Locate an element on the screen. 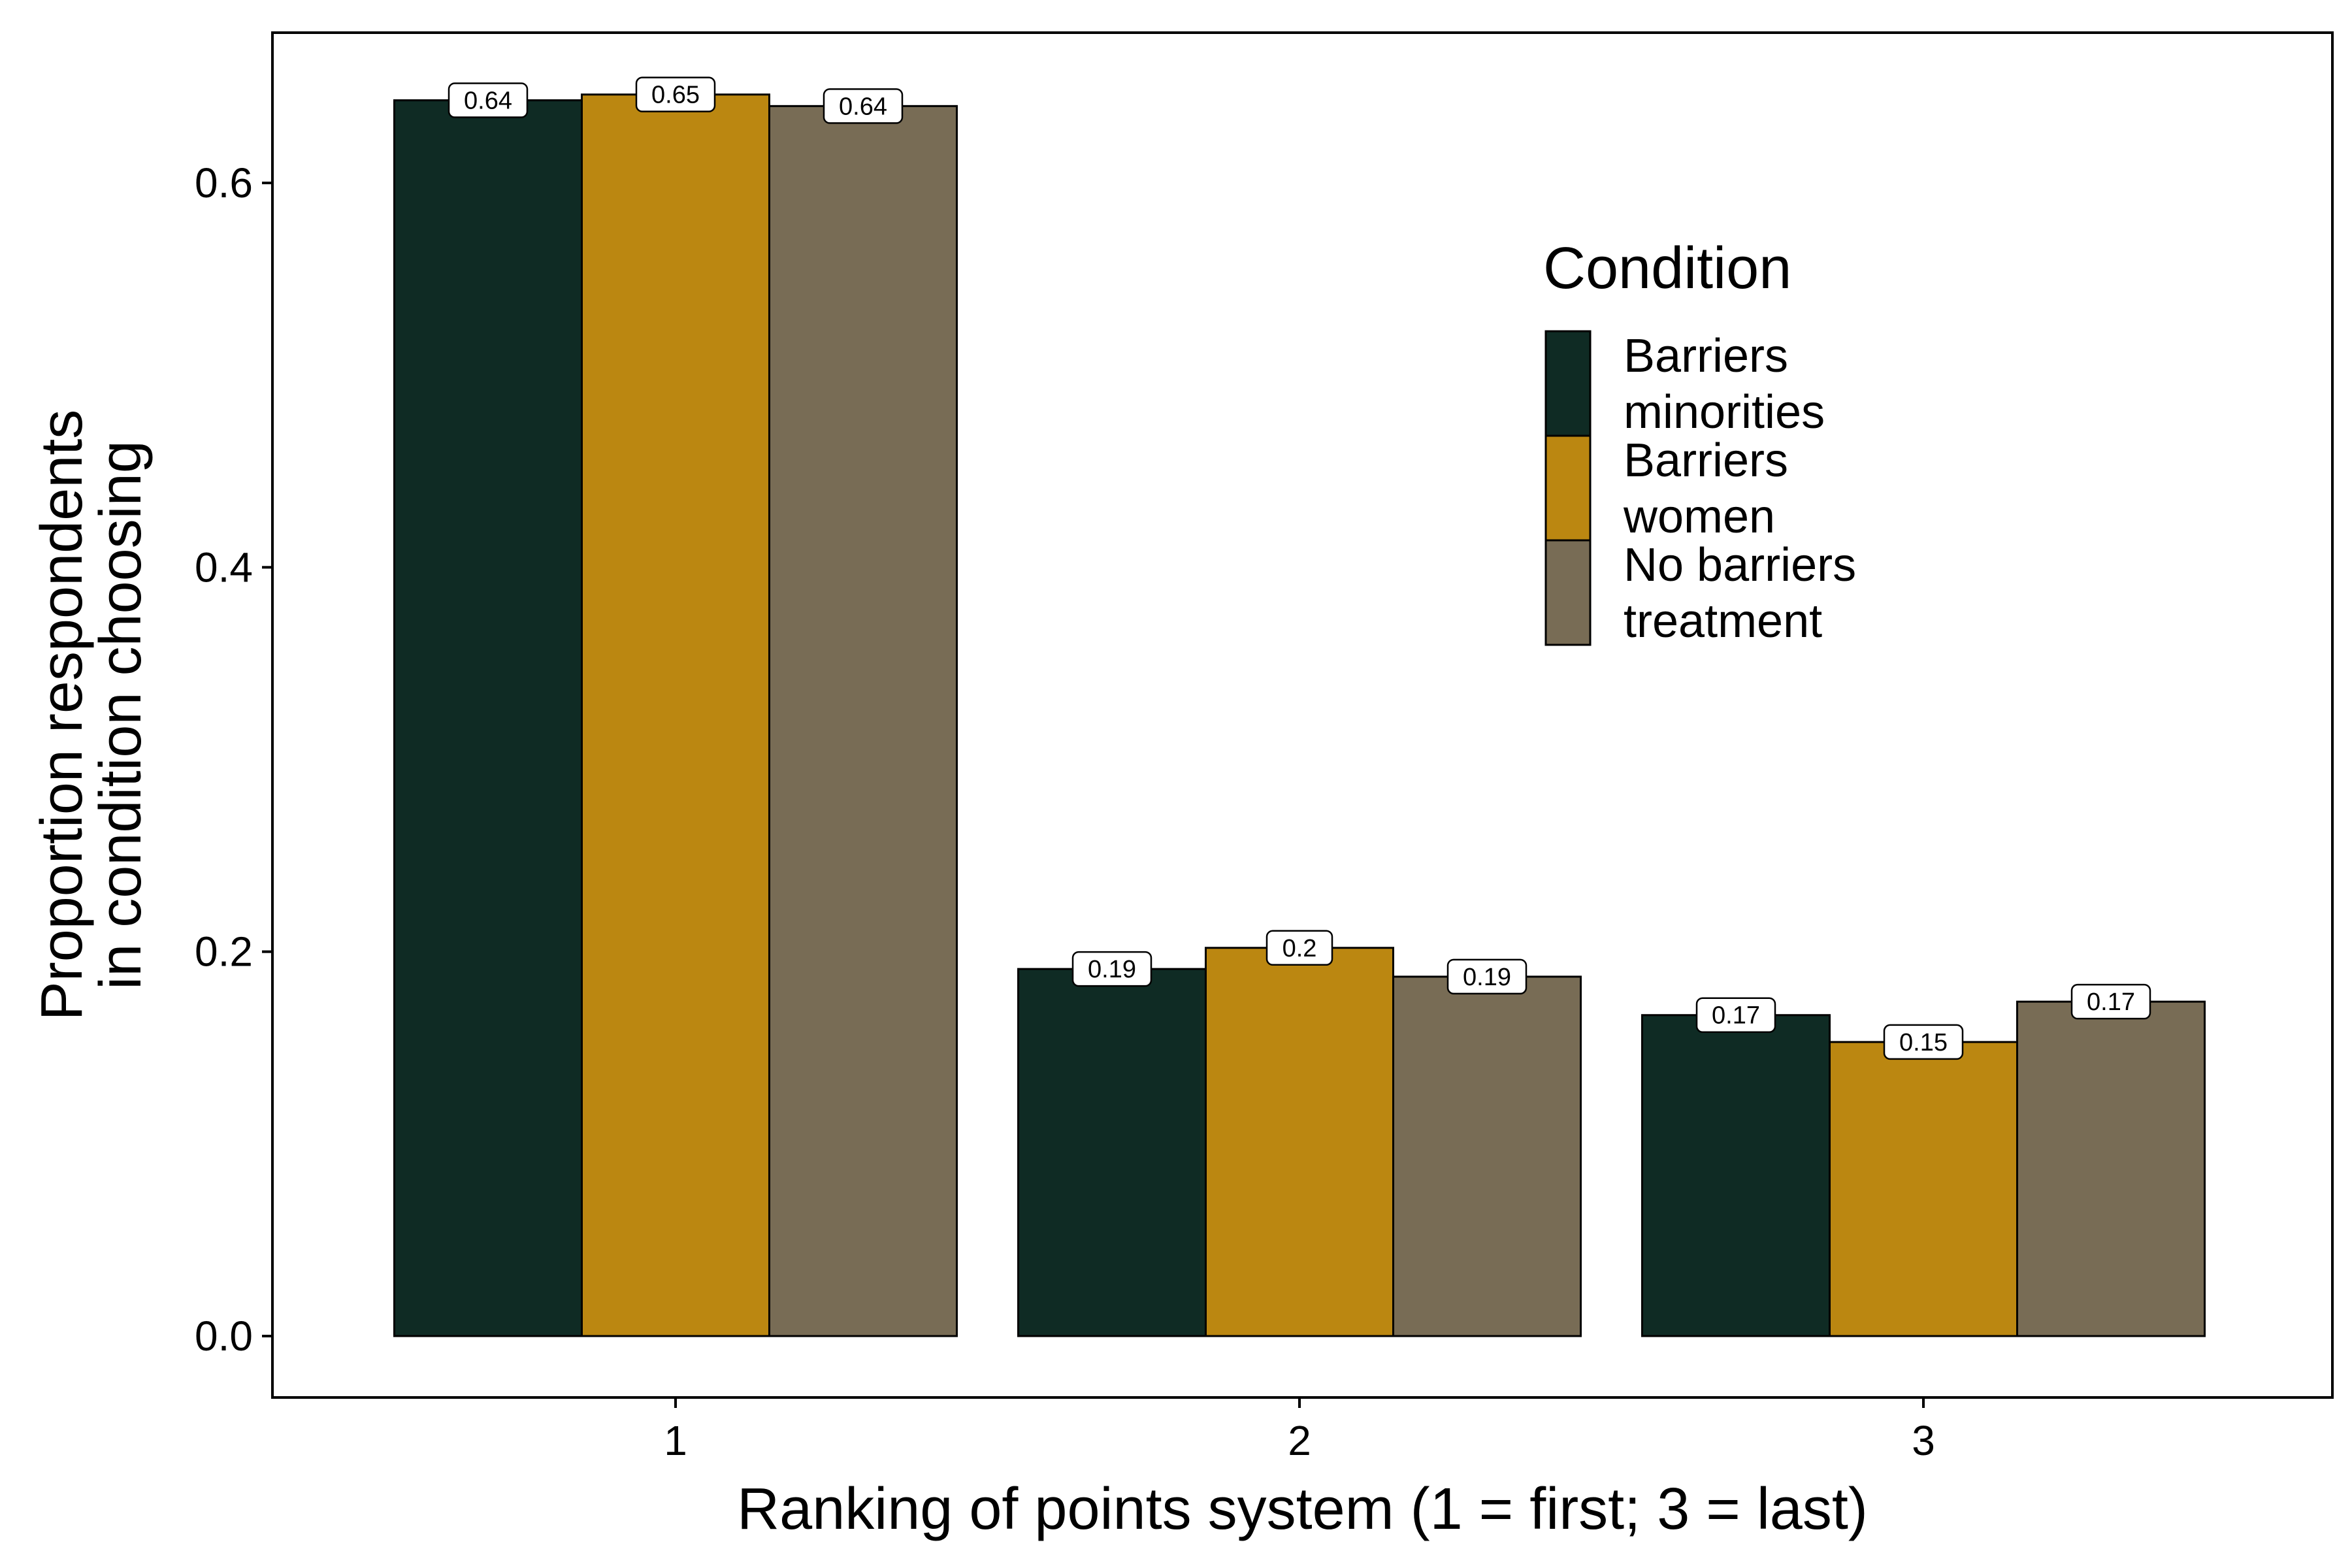 This screenshot has width=2352, height=1568. legend-label-line: women is located at coordinates (1699, 517).